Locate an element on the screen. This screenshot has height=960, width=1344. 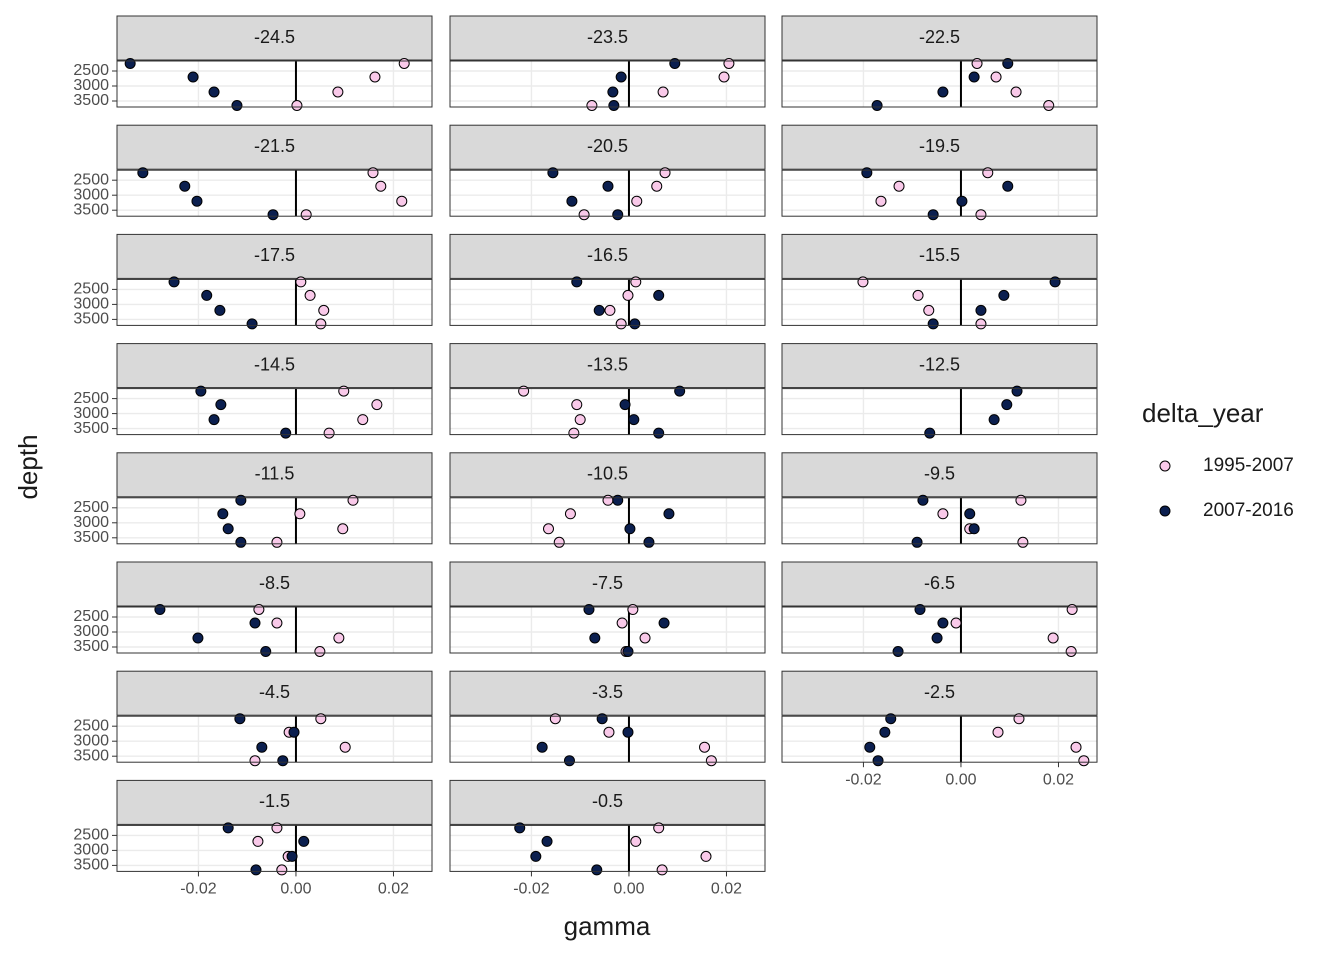
strip-label: -0.5 is located at coordinates (607, 801).